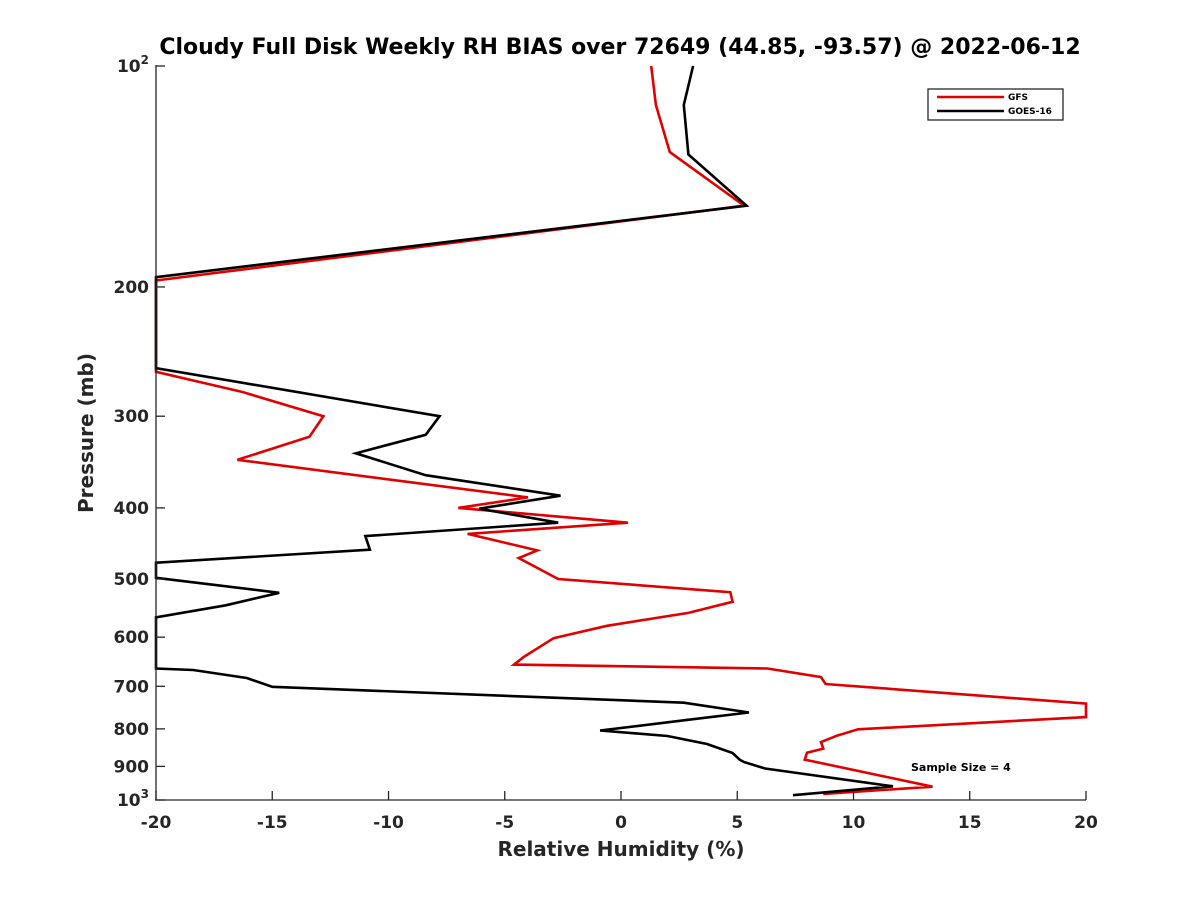 The width and height of the screenshot is (1200, 900). Describe the element at coordinates (619, 812) in the screenshot. I see `x-ticks: -20 -15 -10 -5 0 5 10 15 20` at that location.